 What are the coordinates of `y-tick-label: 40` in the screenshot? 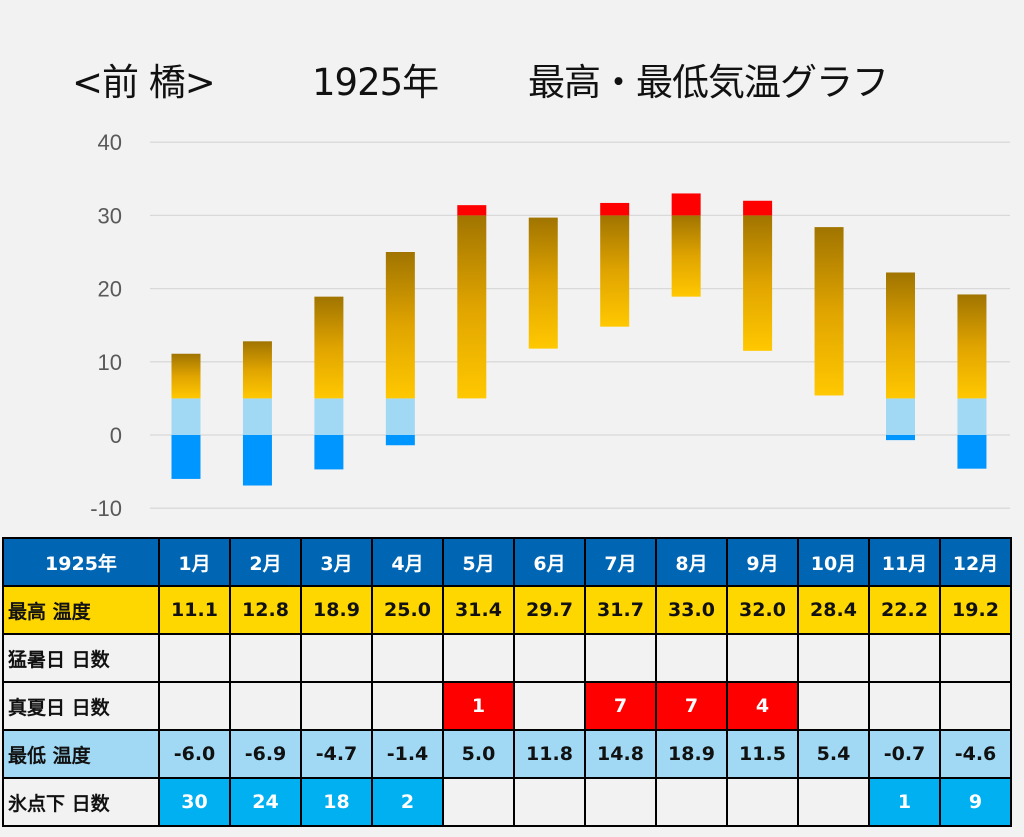 It's located at (110, 142).